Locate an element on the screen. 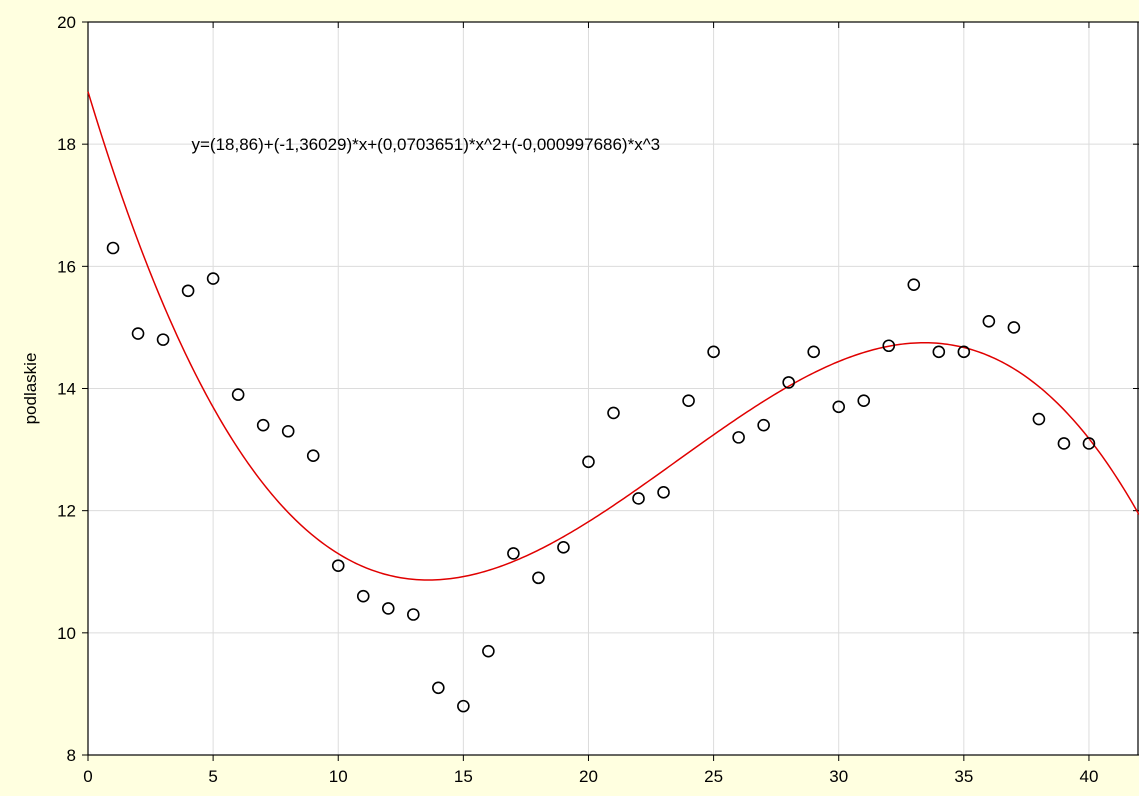 The width and height of the screenshot is (1139, 796). x-tick-label: 30 is located at coordinates (838, 776).